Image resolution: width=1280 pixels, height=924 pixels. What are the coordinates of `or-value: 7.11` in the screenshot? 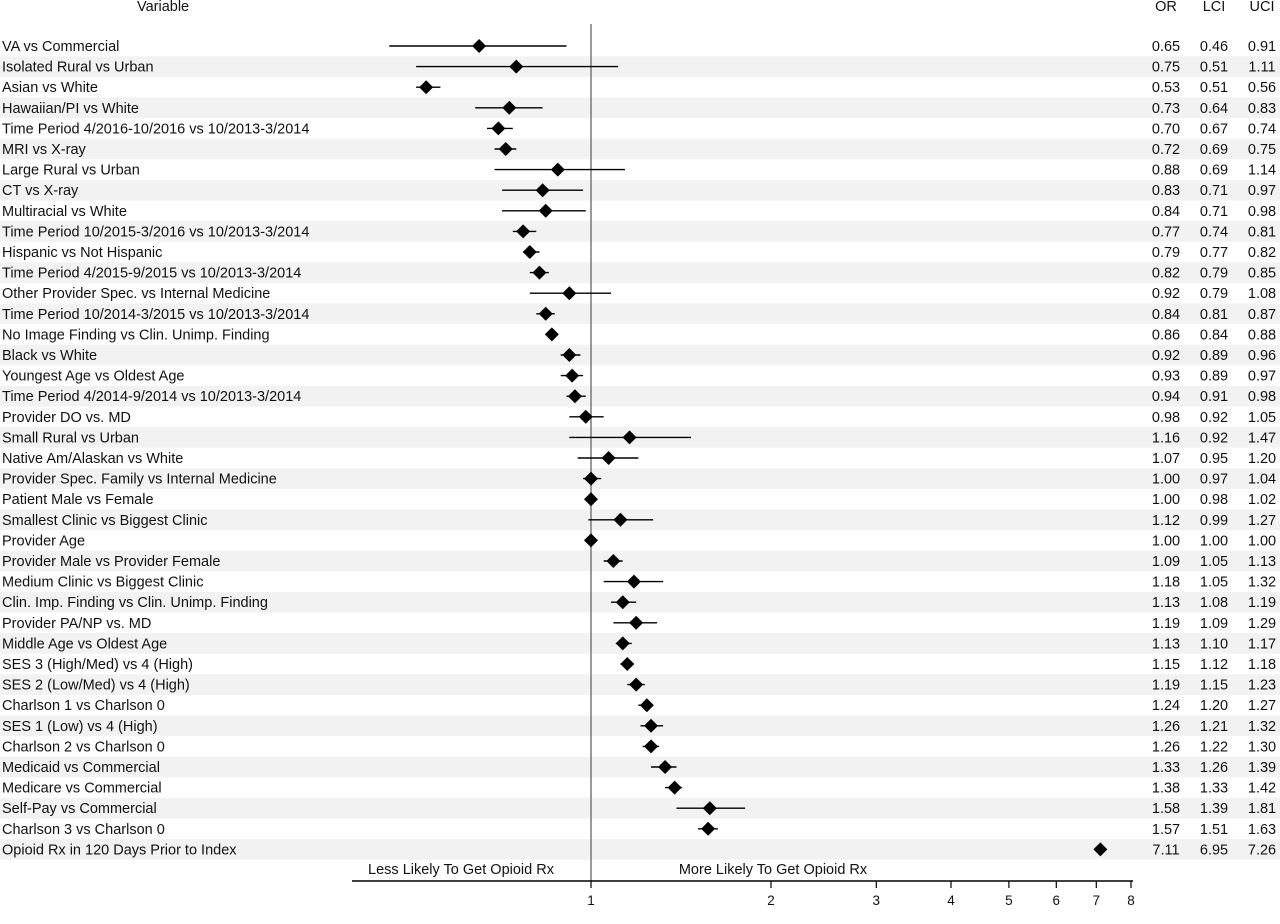 It's located at (1165, 850).